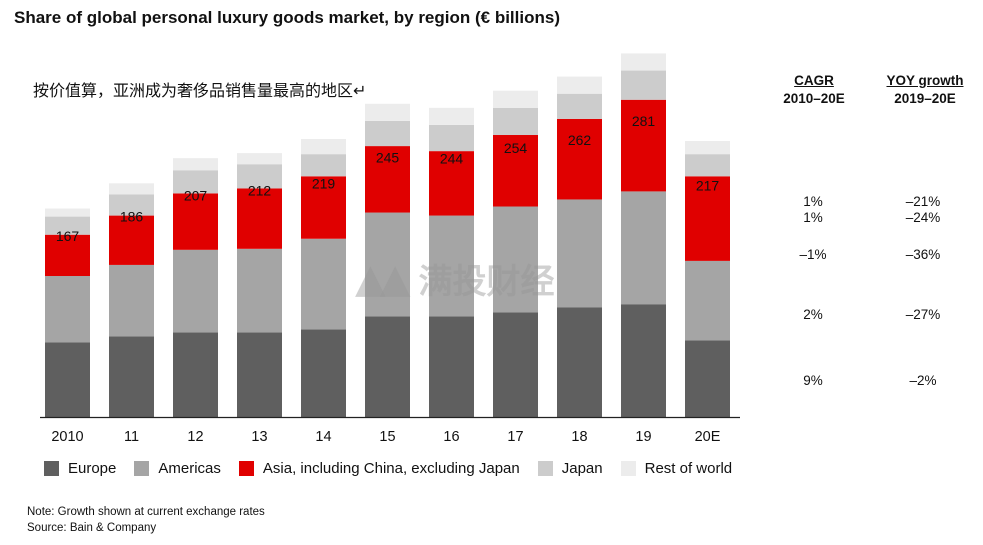  I want to click on bar-total-label: 217, so click(708, 185).